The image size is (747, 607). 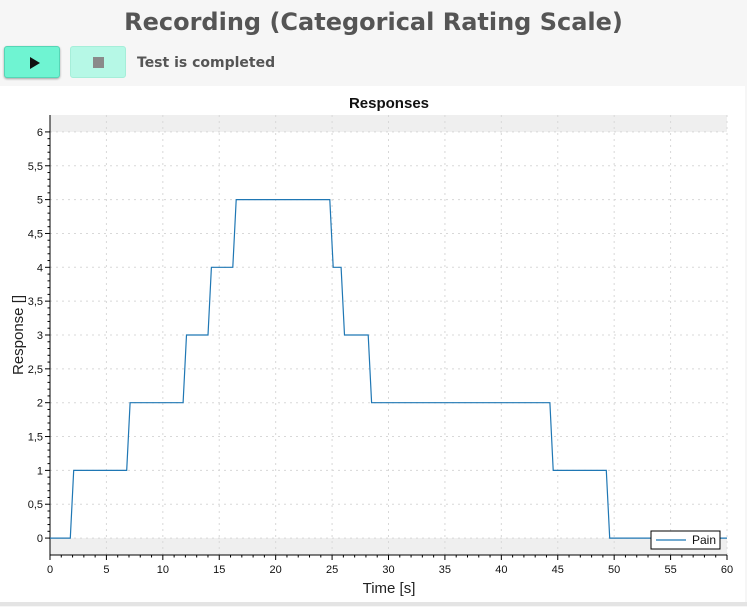 I want to click on page-title: Recording (Categorical Rating Scale), so click(x=373, y=22).